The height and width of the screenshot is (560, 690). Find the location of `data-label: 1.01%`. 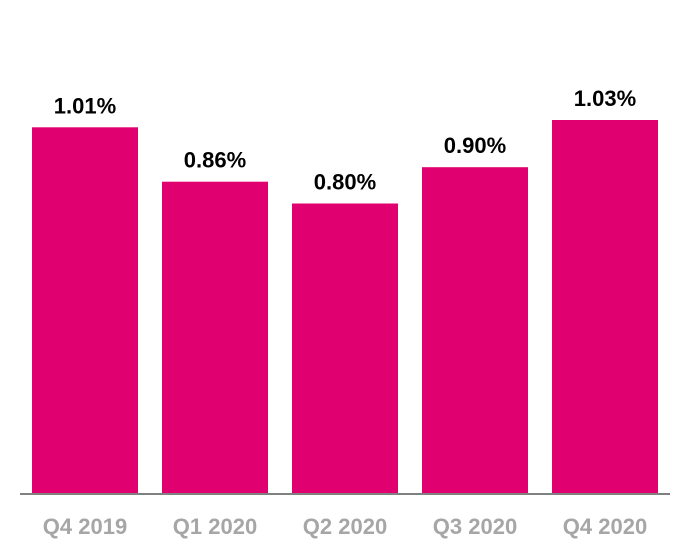

data-label: 1.01% is located at coordinates (85, 105).